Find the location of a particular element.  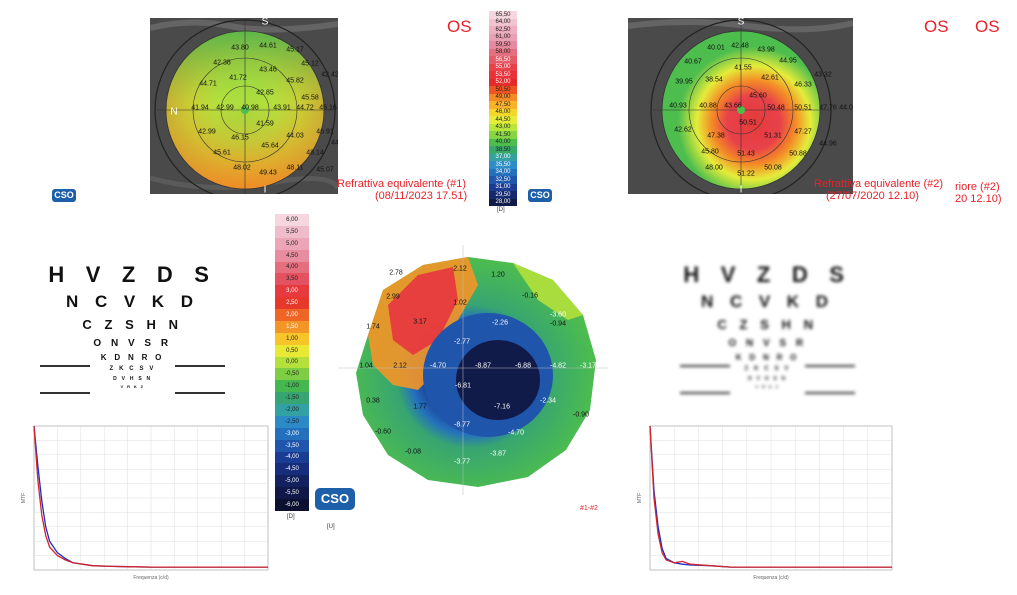

map-unit: [U] is located at coordinates (331, 527).